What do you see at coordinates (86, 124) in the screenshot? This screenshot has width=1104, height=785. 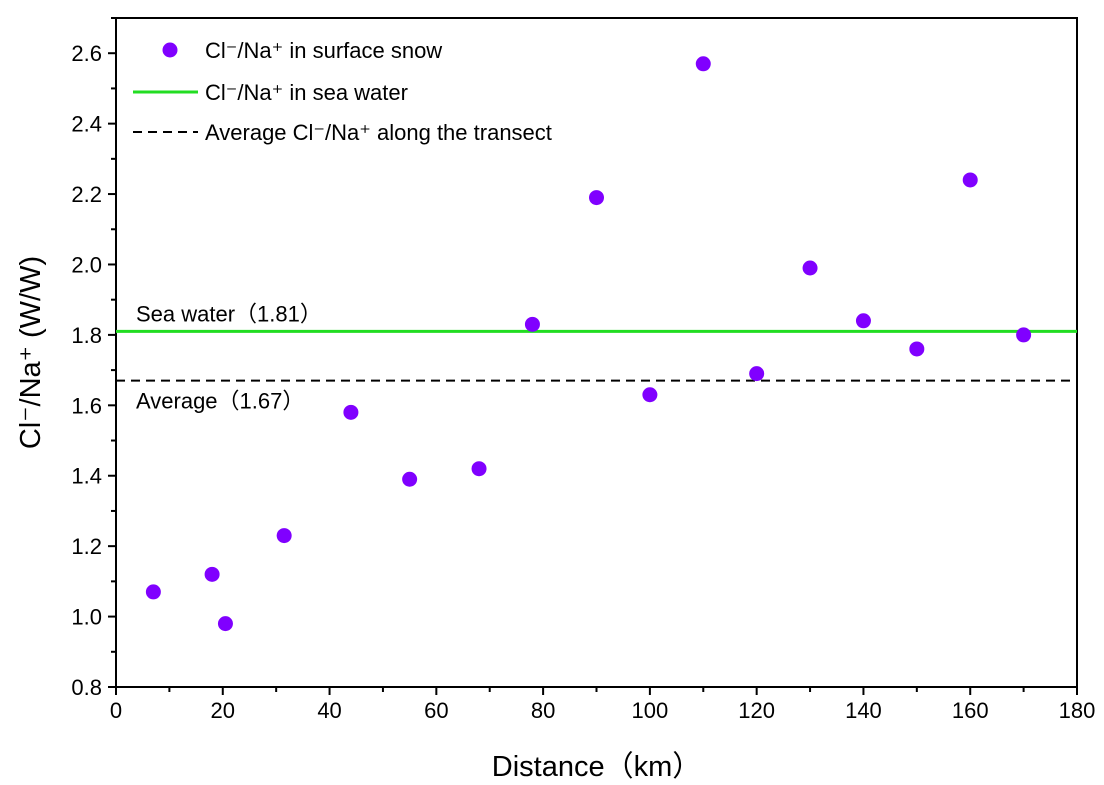 I see `y-tick-label: 2.4` at bounding box center [86, 124].